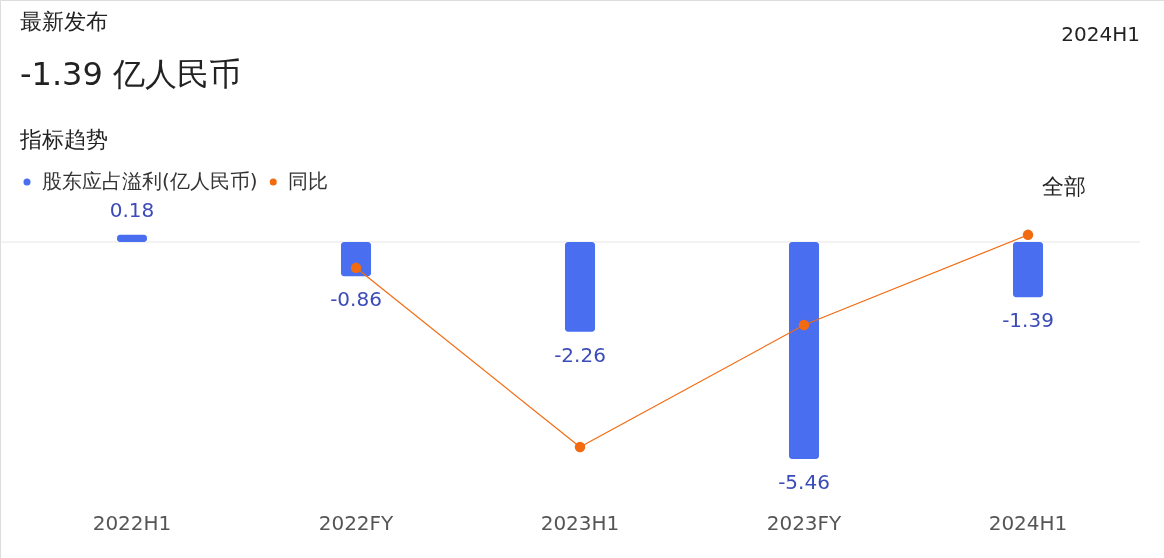 Image resolution: width=1164 pixels, height=558 pixels. Describe the element at coordinates (1064, 186) in the screenshot. I see `text: 全部` at that location.